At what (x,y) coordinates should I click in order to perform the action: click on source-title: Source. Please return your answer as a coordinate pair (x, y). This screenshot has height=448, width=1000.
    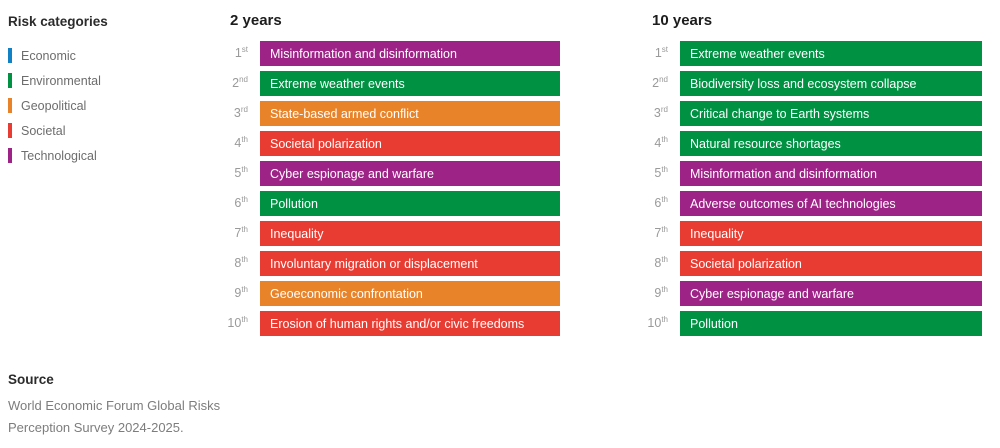
    Looking at the image, I should click on (31, 379).